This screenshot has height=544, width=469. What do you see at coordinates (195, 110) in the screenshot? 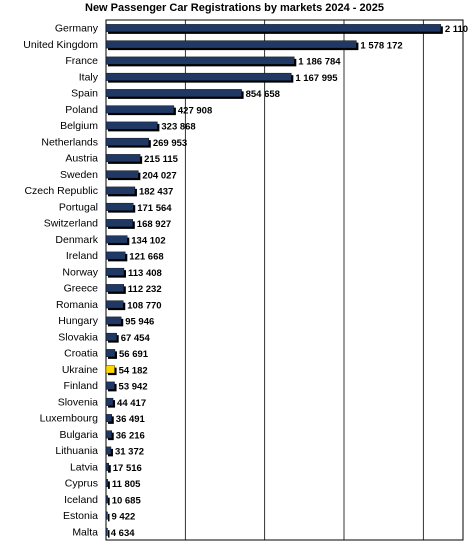
I see `value-label: 427 908` at bounding box center [195, 110].